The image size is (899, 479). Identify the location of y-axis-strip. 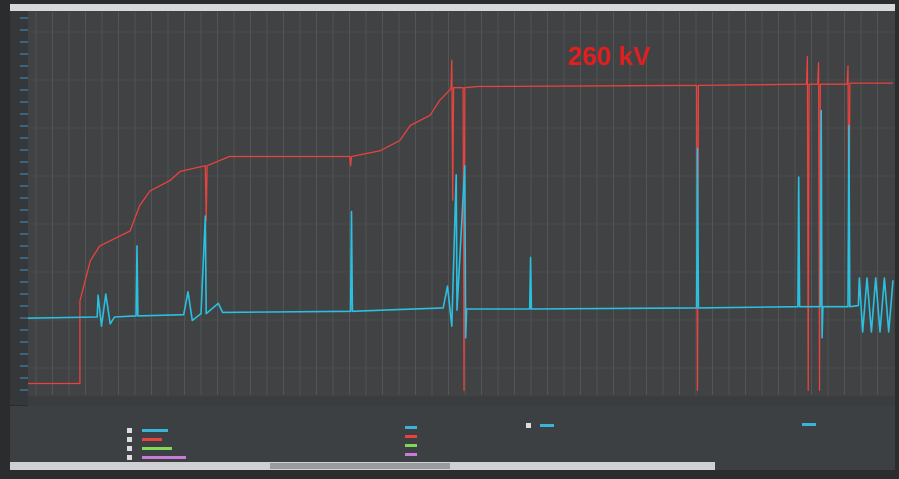
(19, 208).